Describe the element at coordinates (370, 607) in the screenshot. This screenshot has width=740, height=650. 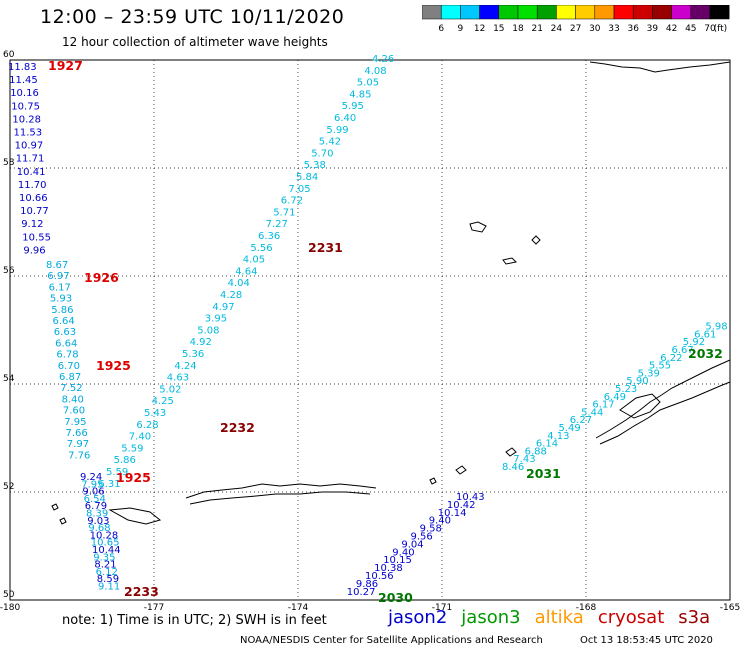
I see `lon-axis-labels: -180 -177 -174 -171 -168 -165` at that location.